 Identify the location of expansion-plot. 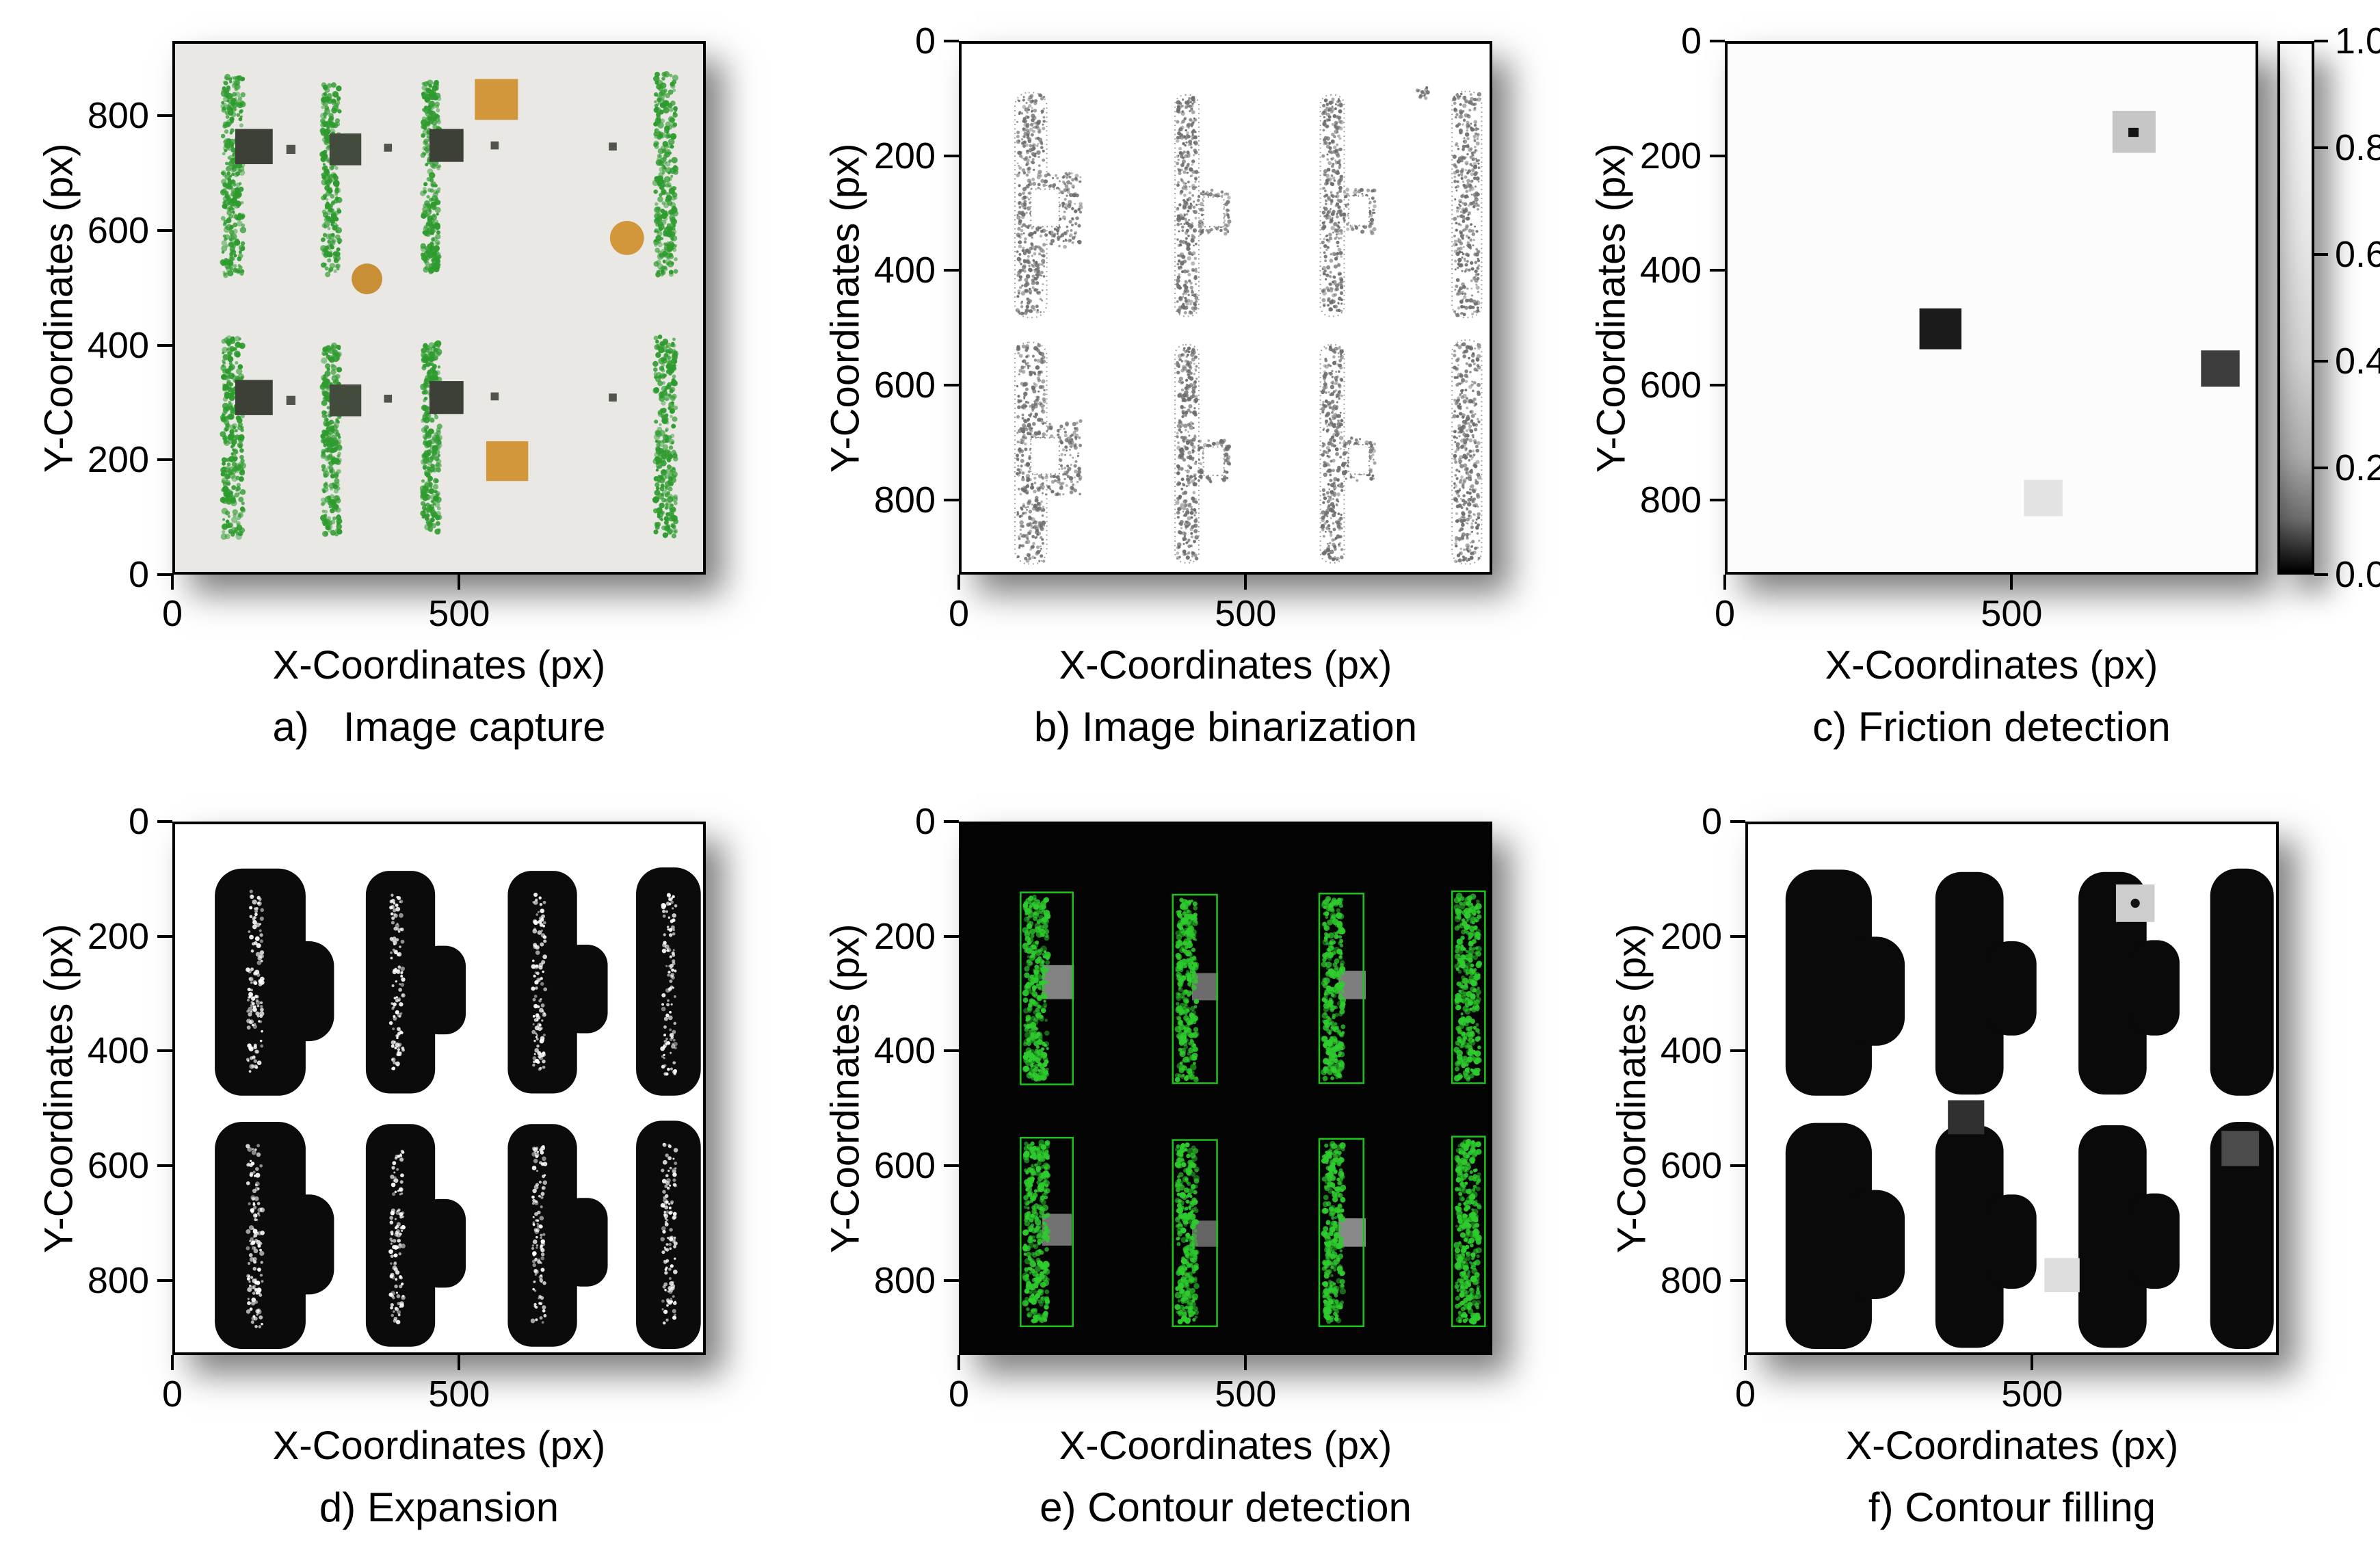
(439, 1088).